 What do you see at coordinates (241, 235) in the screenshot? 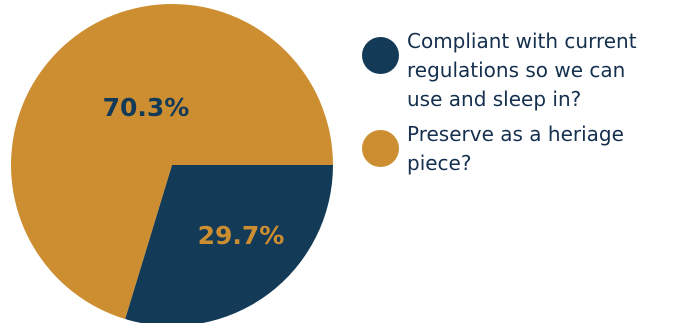
I see `slice-value-label-compliant: 29.7%` at bounding box center [241, 235].